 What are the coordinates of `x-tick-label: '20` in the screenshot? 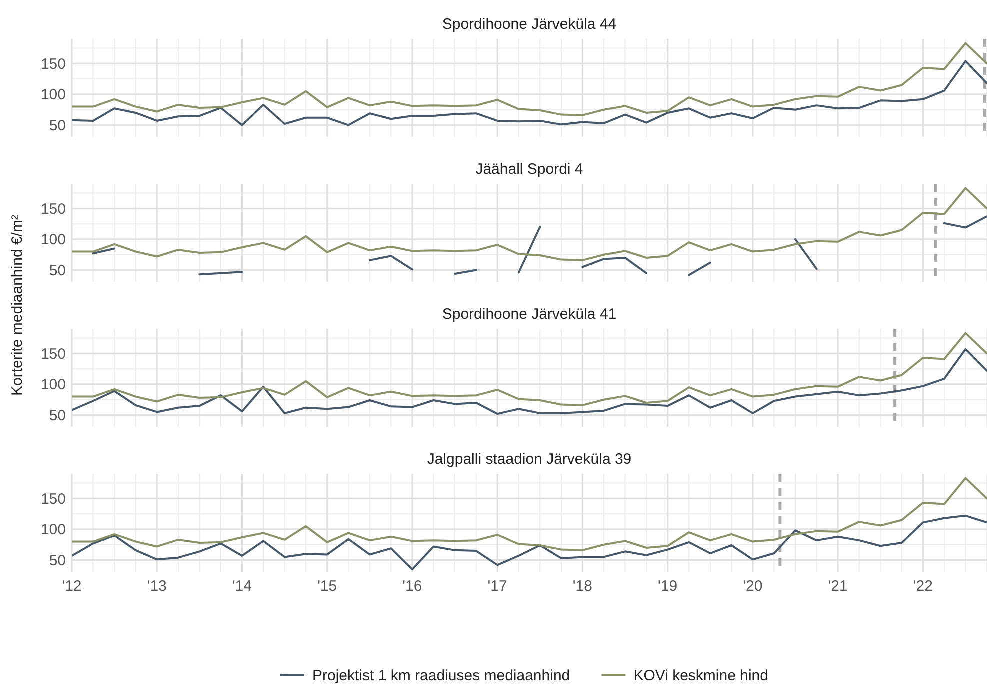 It's located at (753, 586).